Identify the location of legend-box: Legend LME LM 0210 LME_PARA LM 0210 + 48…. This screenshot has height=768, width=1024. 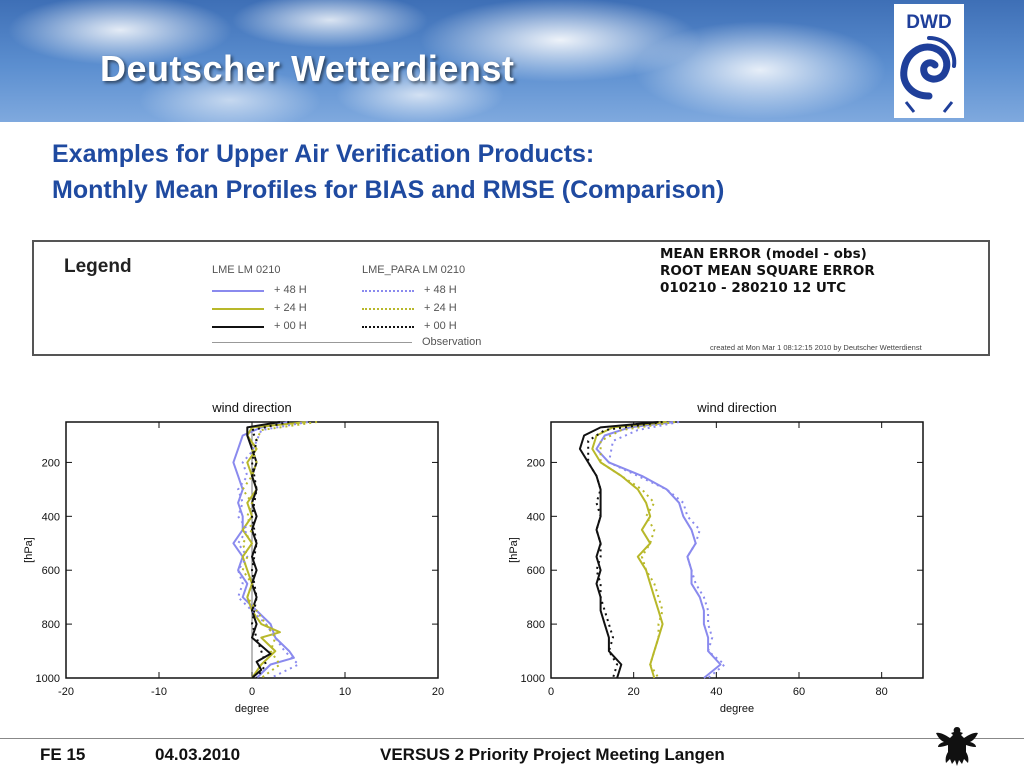
(511, 298).